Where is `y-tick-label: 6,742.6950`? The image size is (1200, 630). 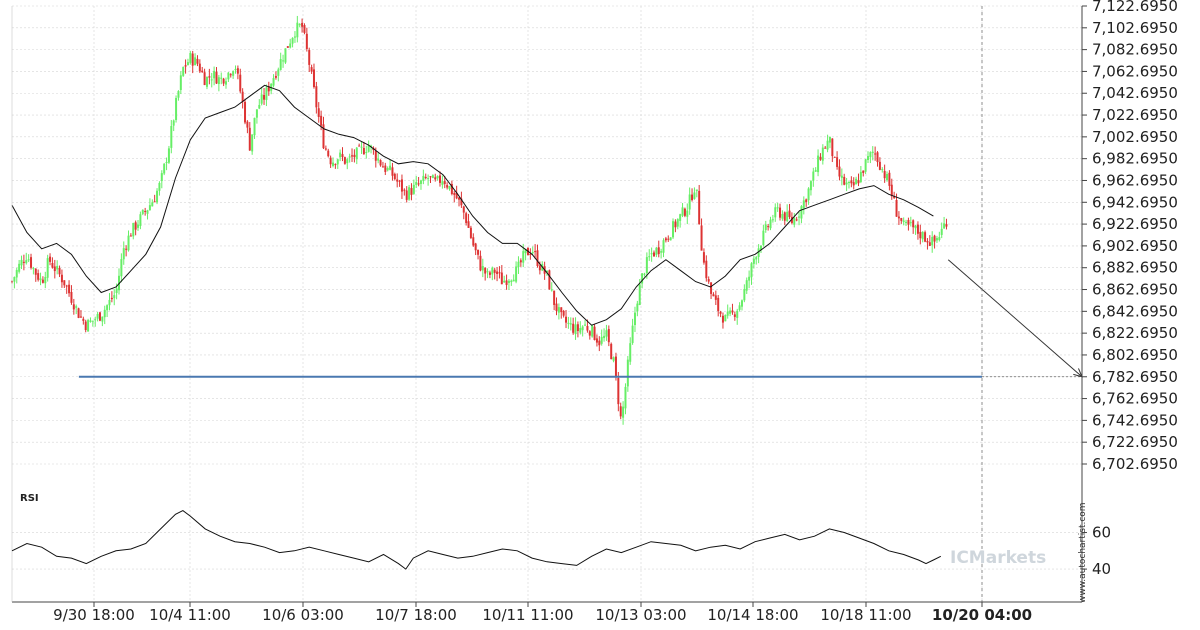 y-tick-label: 6,742.6950 is located at coordinates (1135, 420).